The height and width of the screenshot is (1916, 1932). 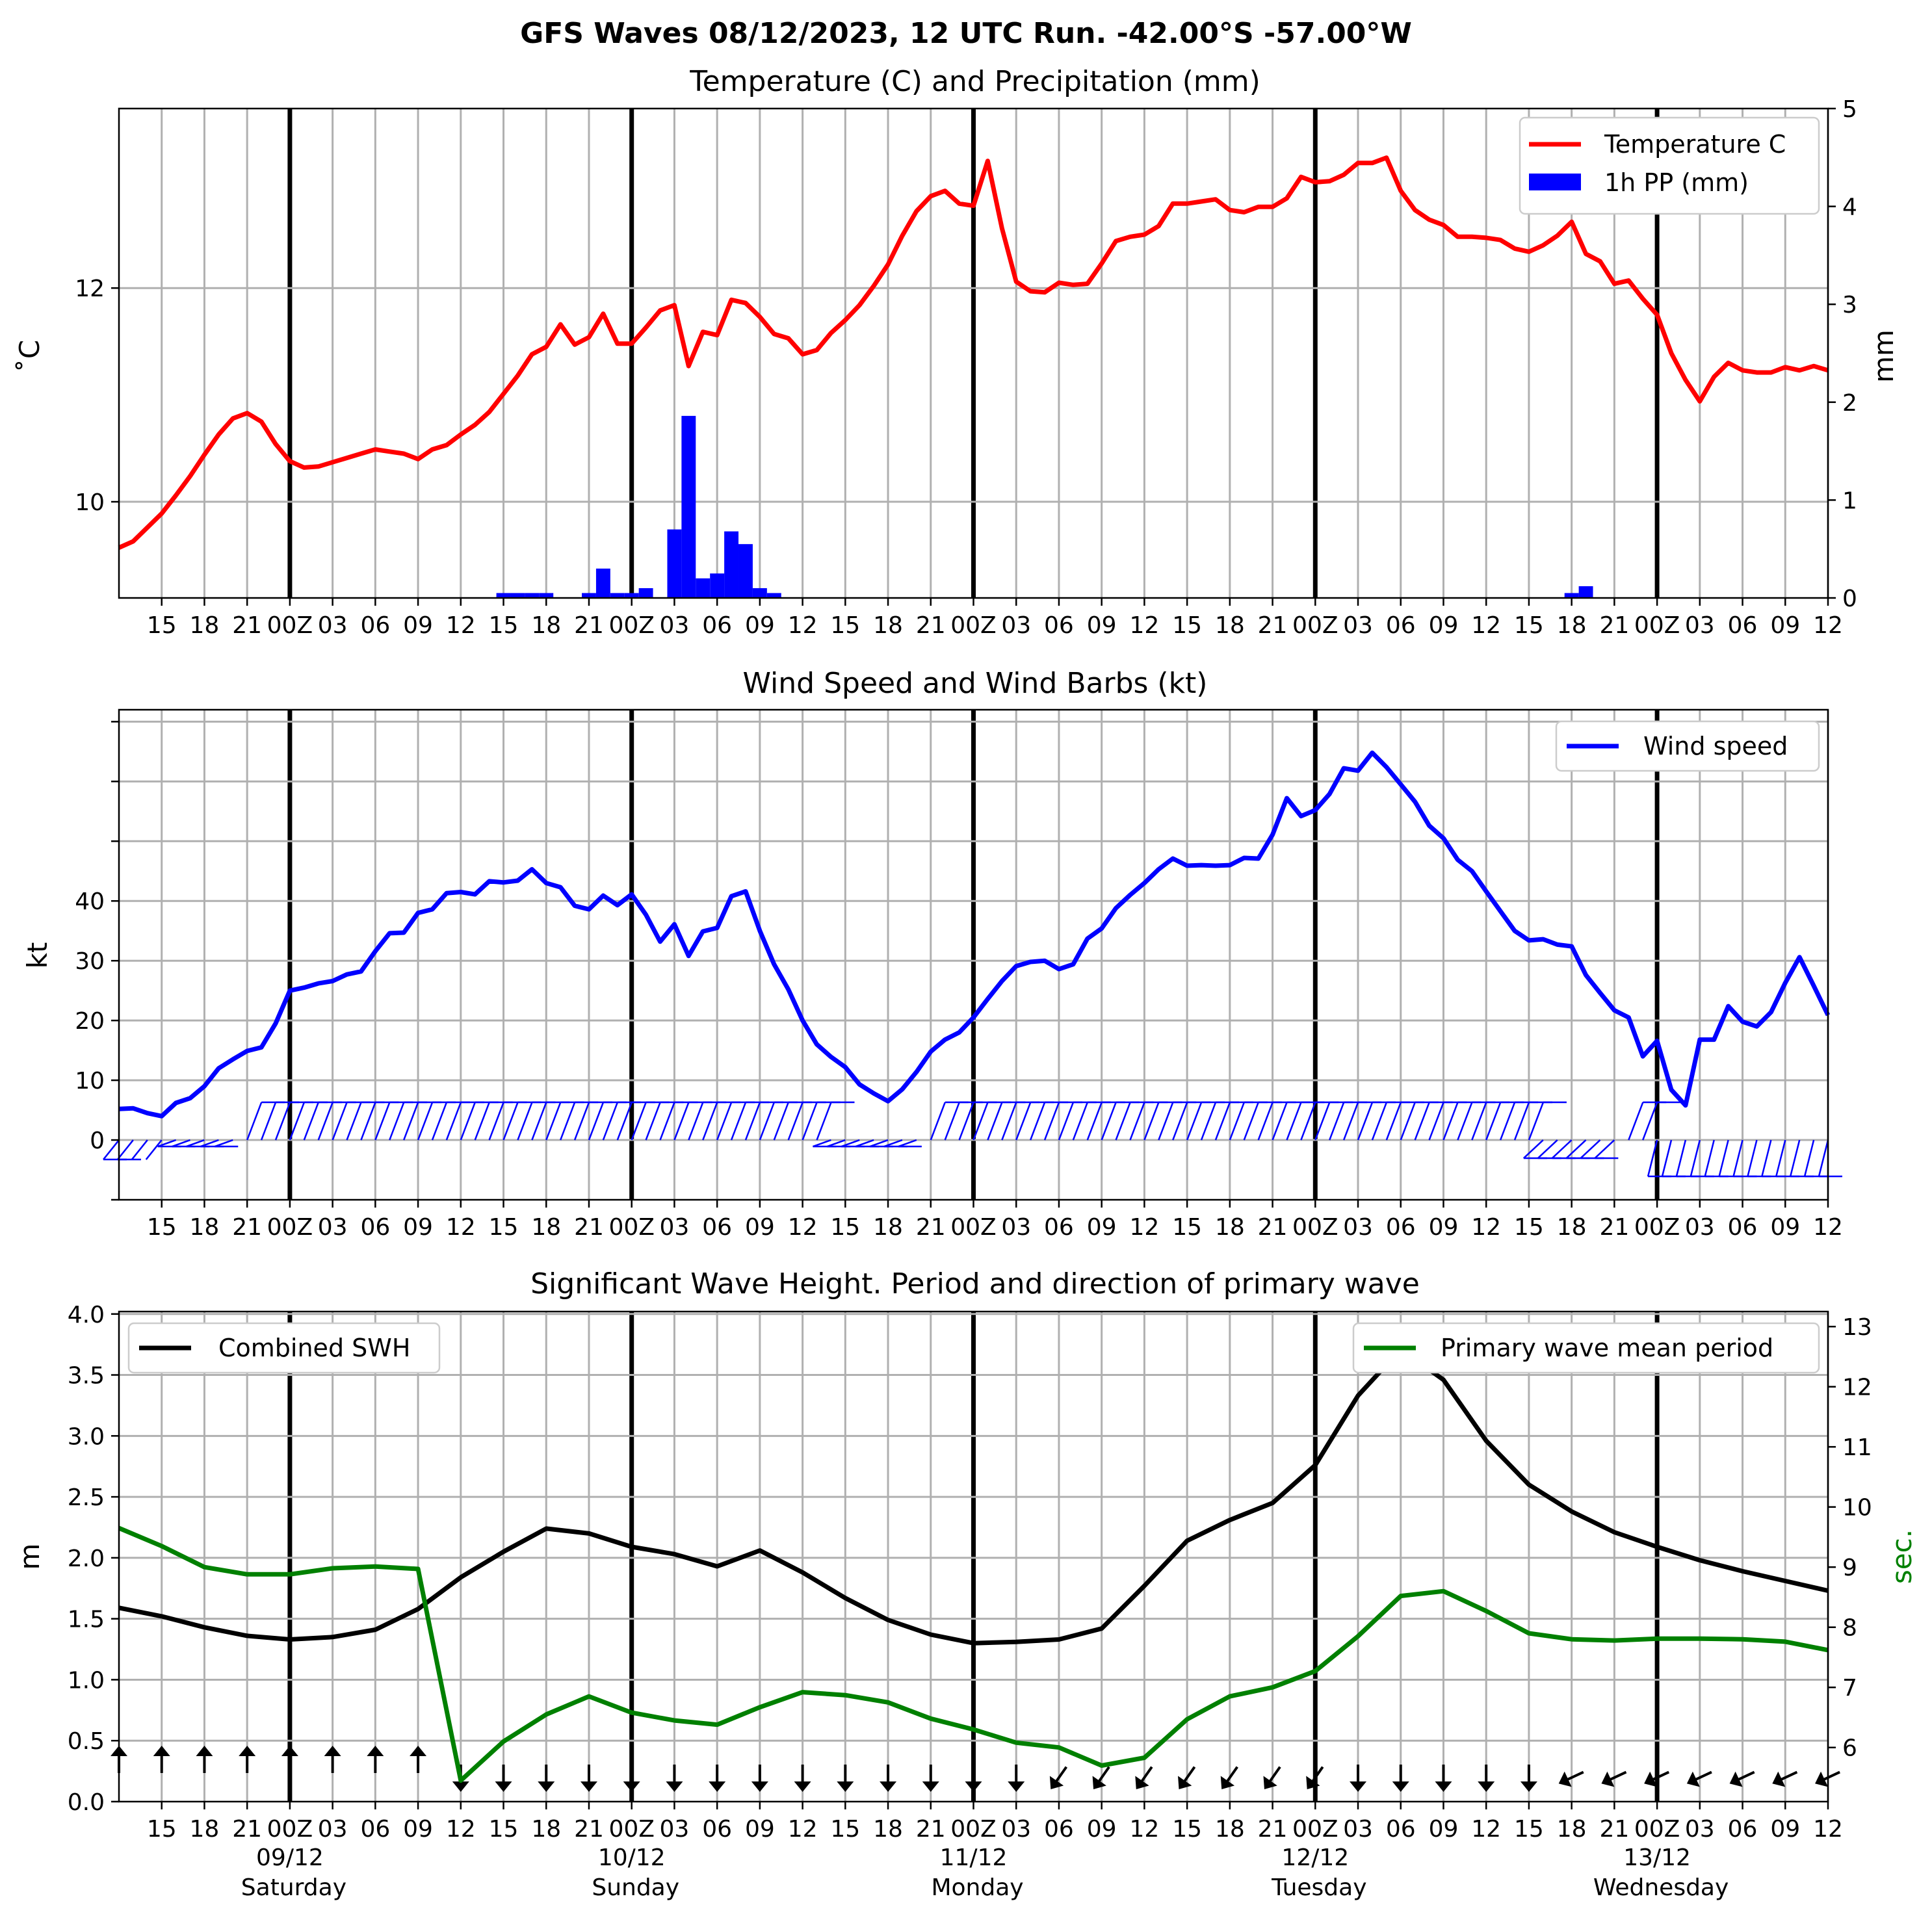 I want to click on y2-tick-label: 4, so click(x=1849, y=207).